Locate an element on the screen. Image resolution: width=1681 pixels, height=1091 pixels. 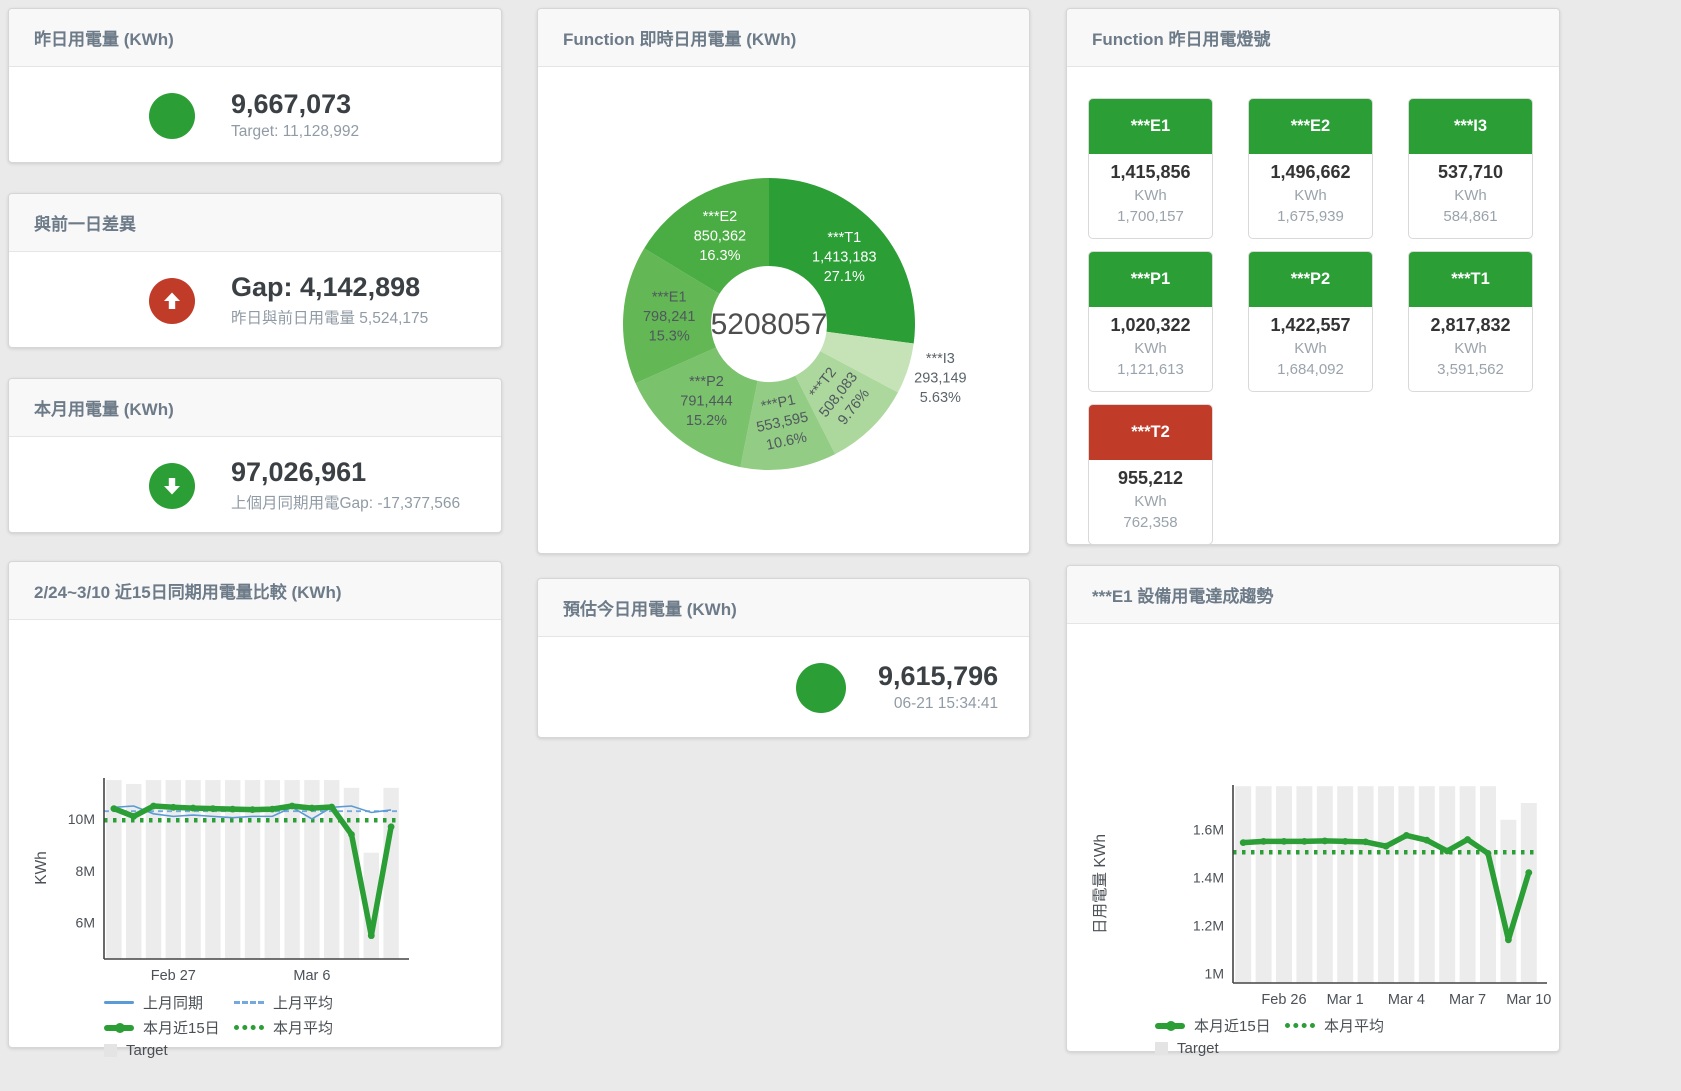
y-tick-label: 10M is located at coordinates (81, 819).